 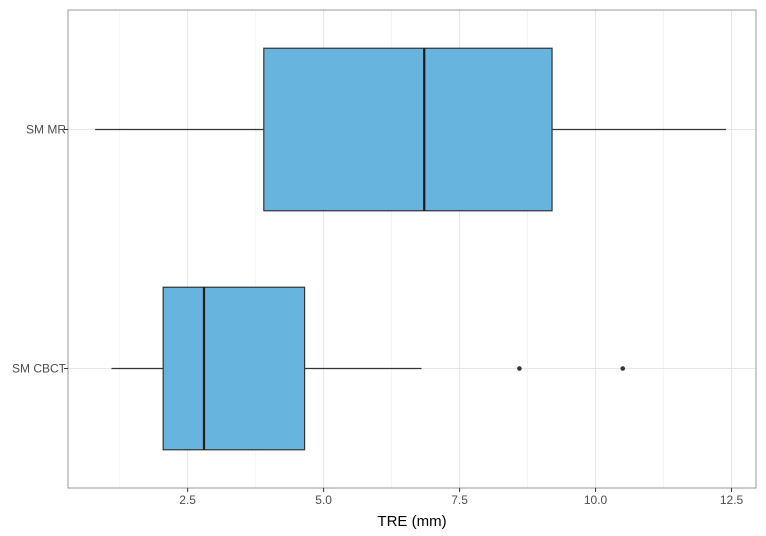 What do you see at coordinates (46, 130) in the screenshot?
I see `y-tick-label: SM MR` at bounding box center [46, 130].